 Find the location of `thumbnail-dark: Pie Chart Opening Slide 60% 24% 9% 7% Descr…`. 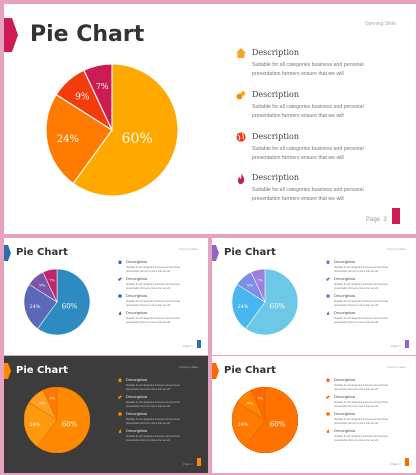

thumbnail-dark: Pie Chart Opening Slide 60% 24% 9% 7% Descr… is located at coordinates (106, 414).